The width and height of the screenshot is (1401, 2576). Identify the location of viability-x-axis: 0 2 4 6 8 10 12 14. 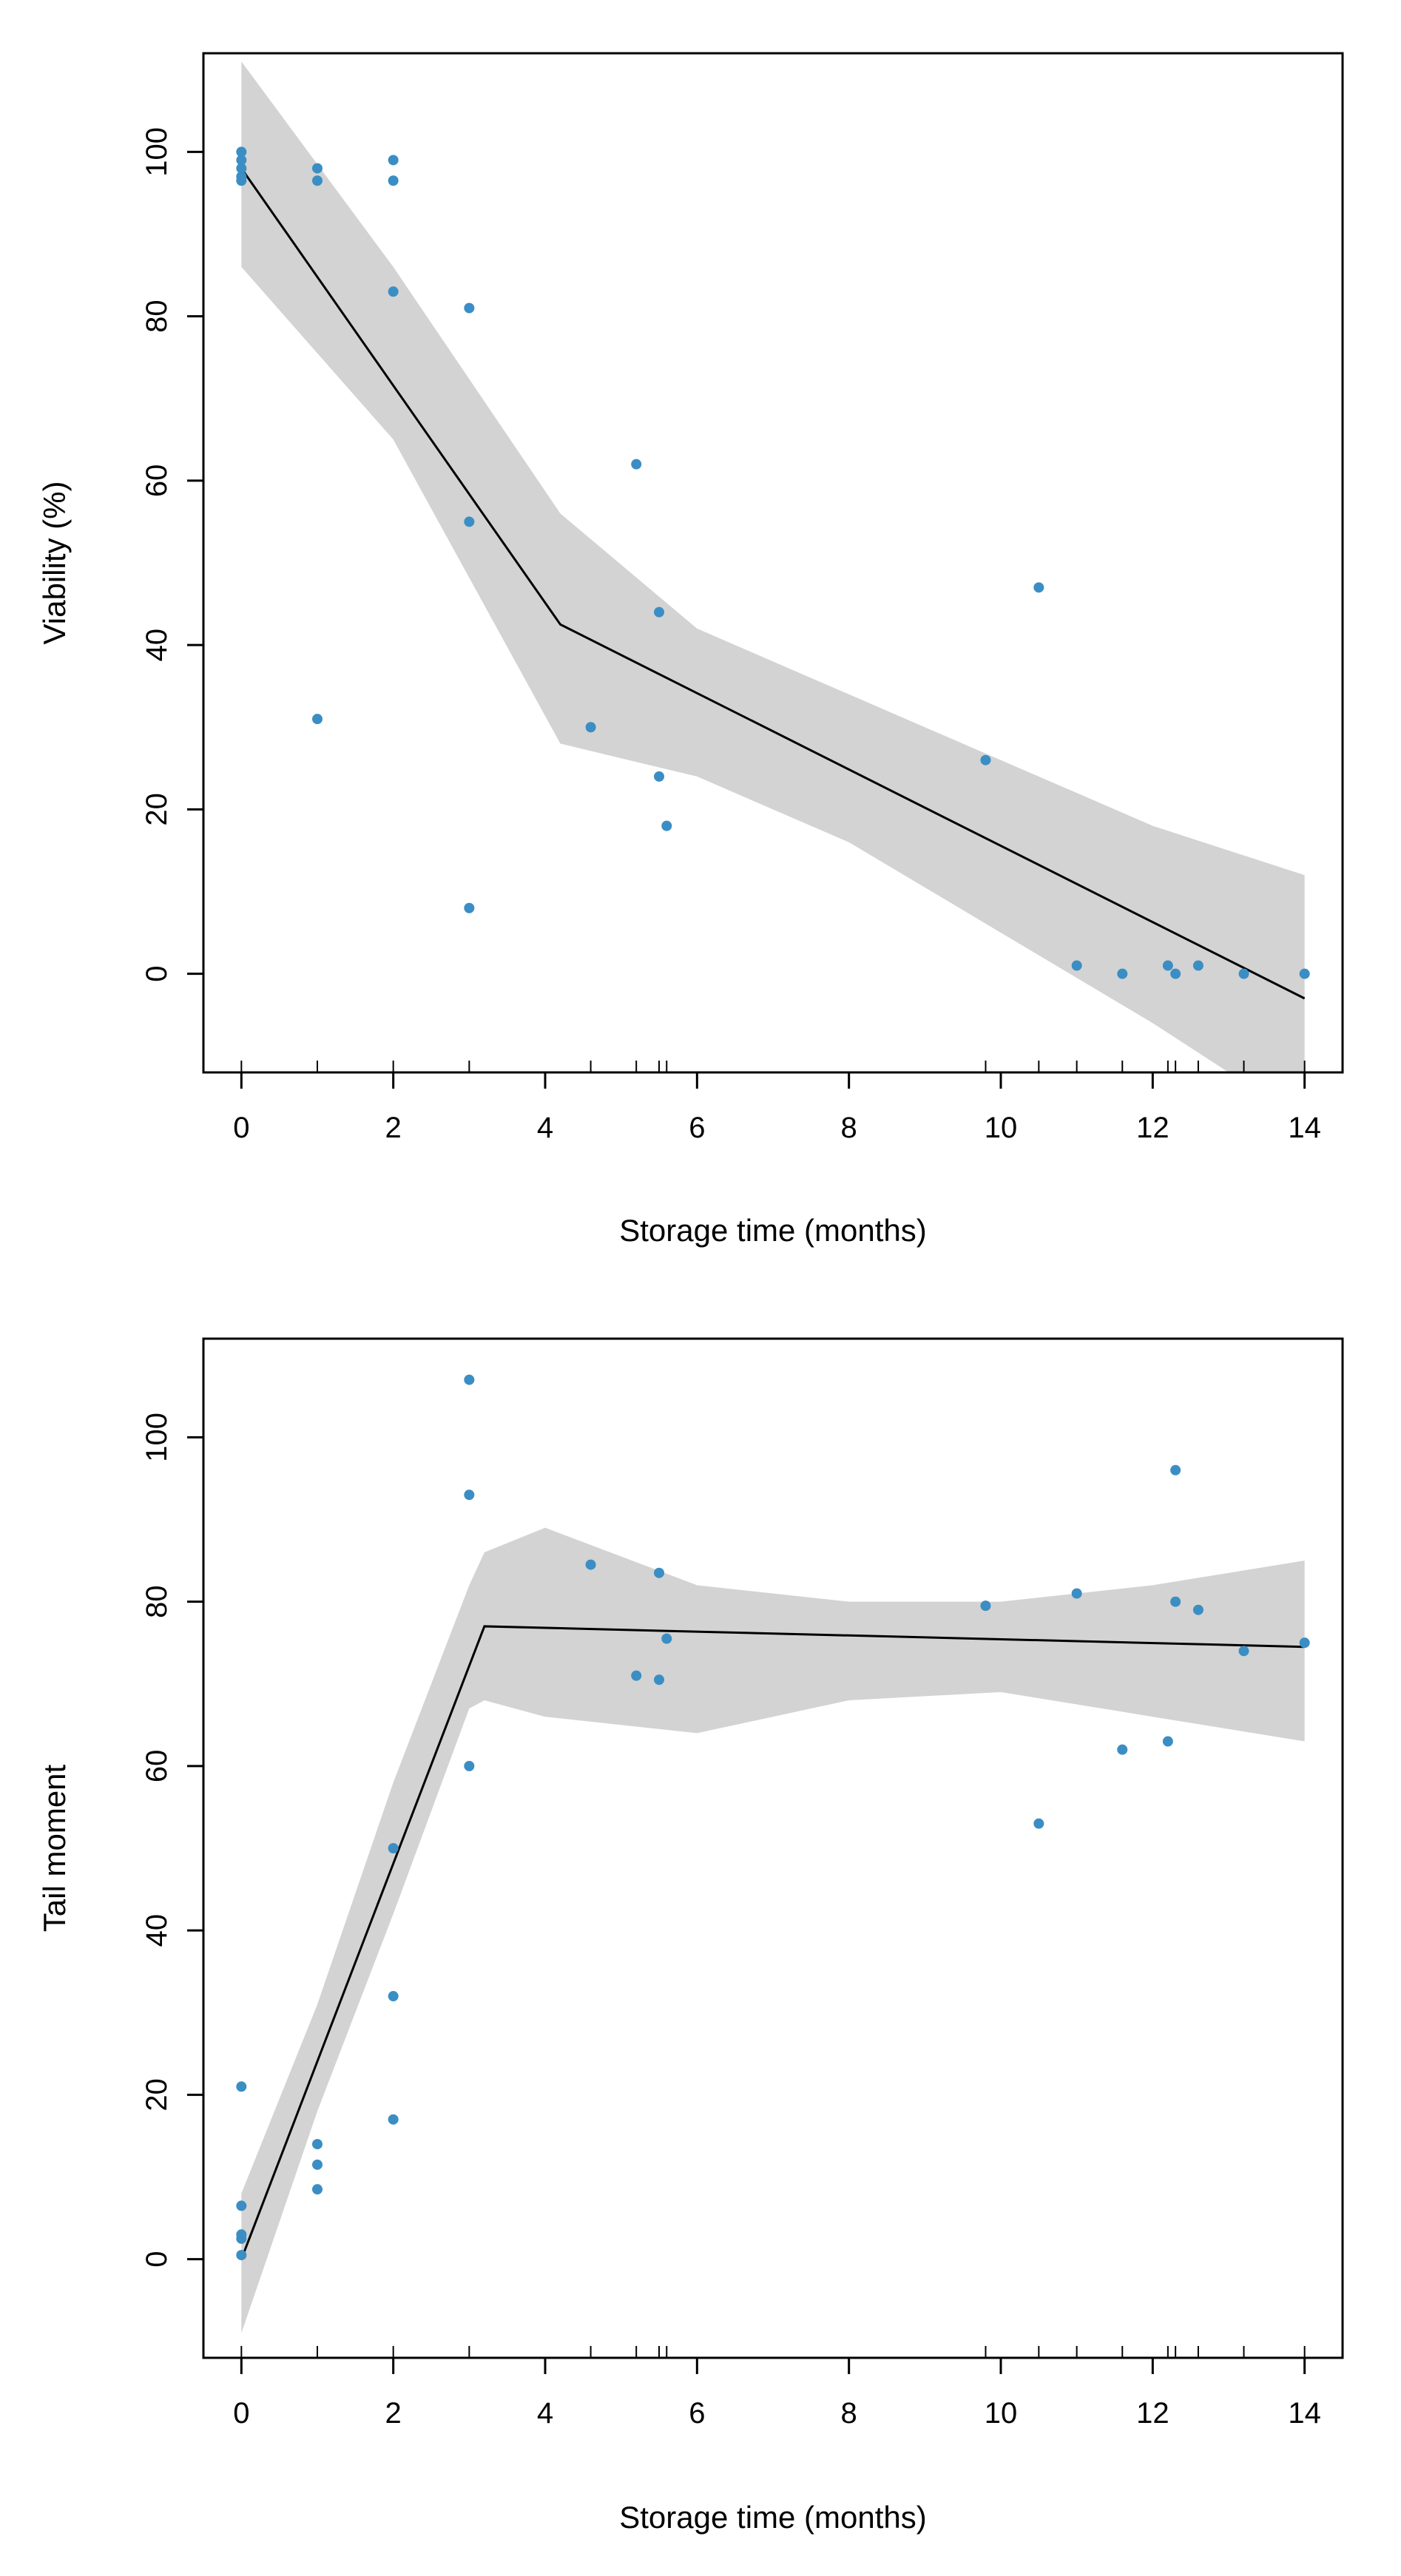
(777, 1108).